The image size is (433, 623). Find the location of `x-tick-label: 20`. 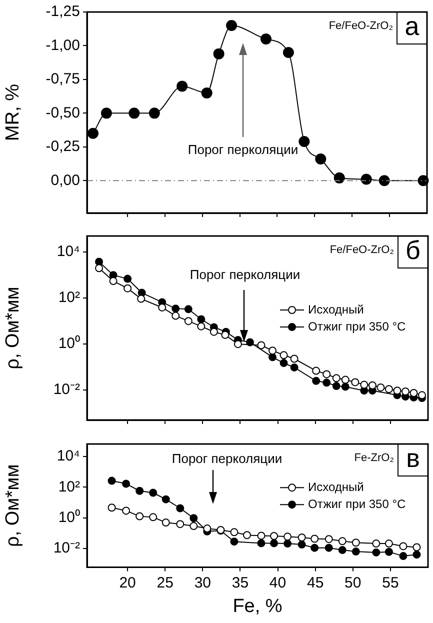

x-tick-label: 20 is located at coordinates (127, 583).